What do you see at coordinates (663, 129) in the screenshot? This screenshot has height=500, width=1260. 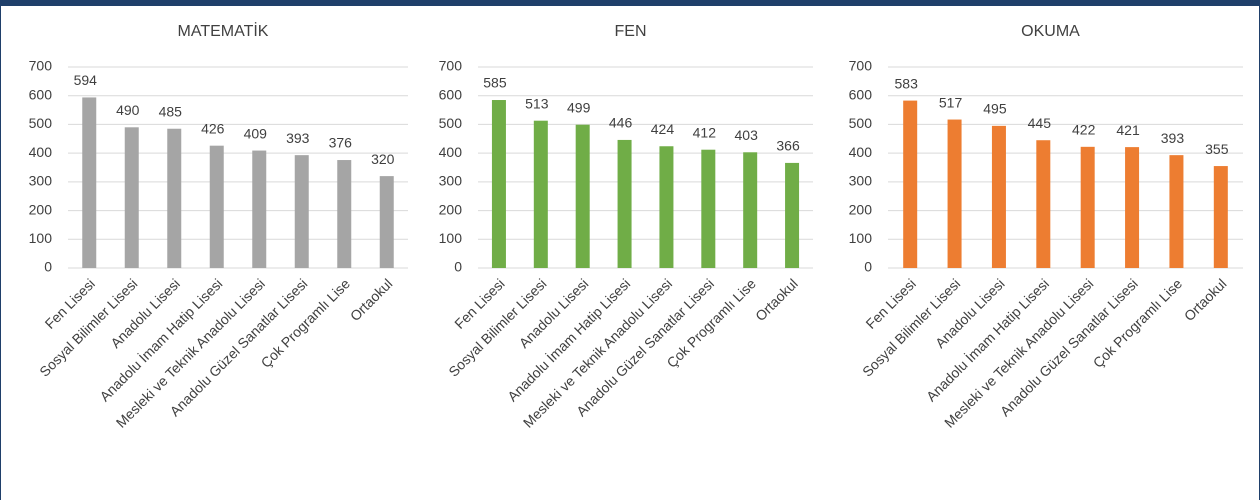 I see `value-label: 424` at bounding box center [663, 129].